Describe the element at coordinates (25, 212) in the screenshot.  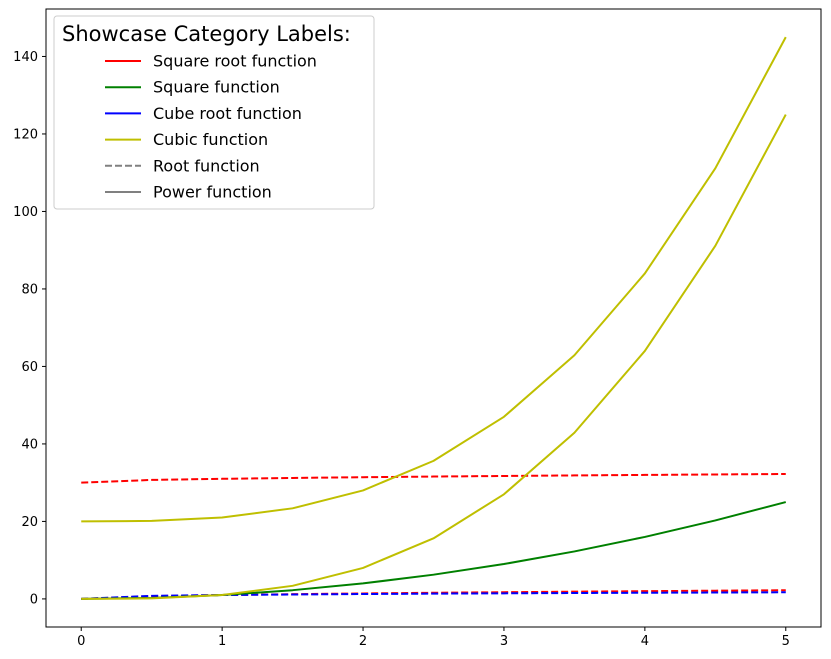
I see `y-tick-label-5: 100` at that location.